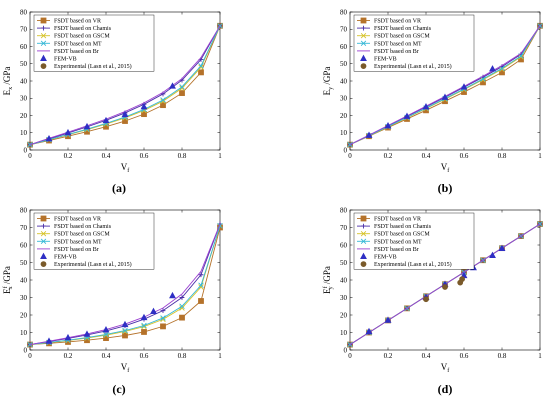  What do you see at coordinates (94, 43) in the screenshot?
I see `legend-box` at bounding box center [94, 43].